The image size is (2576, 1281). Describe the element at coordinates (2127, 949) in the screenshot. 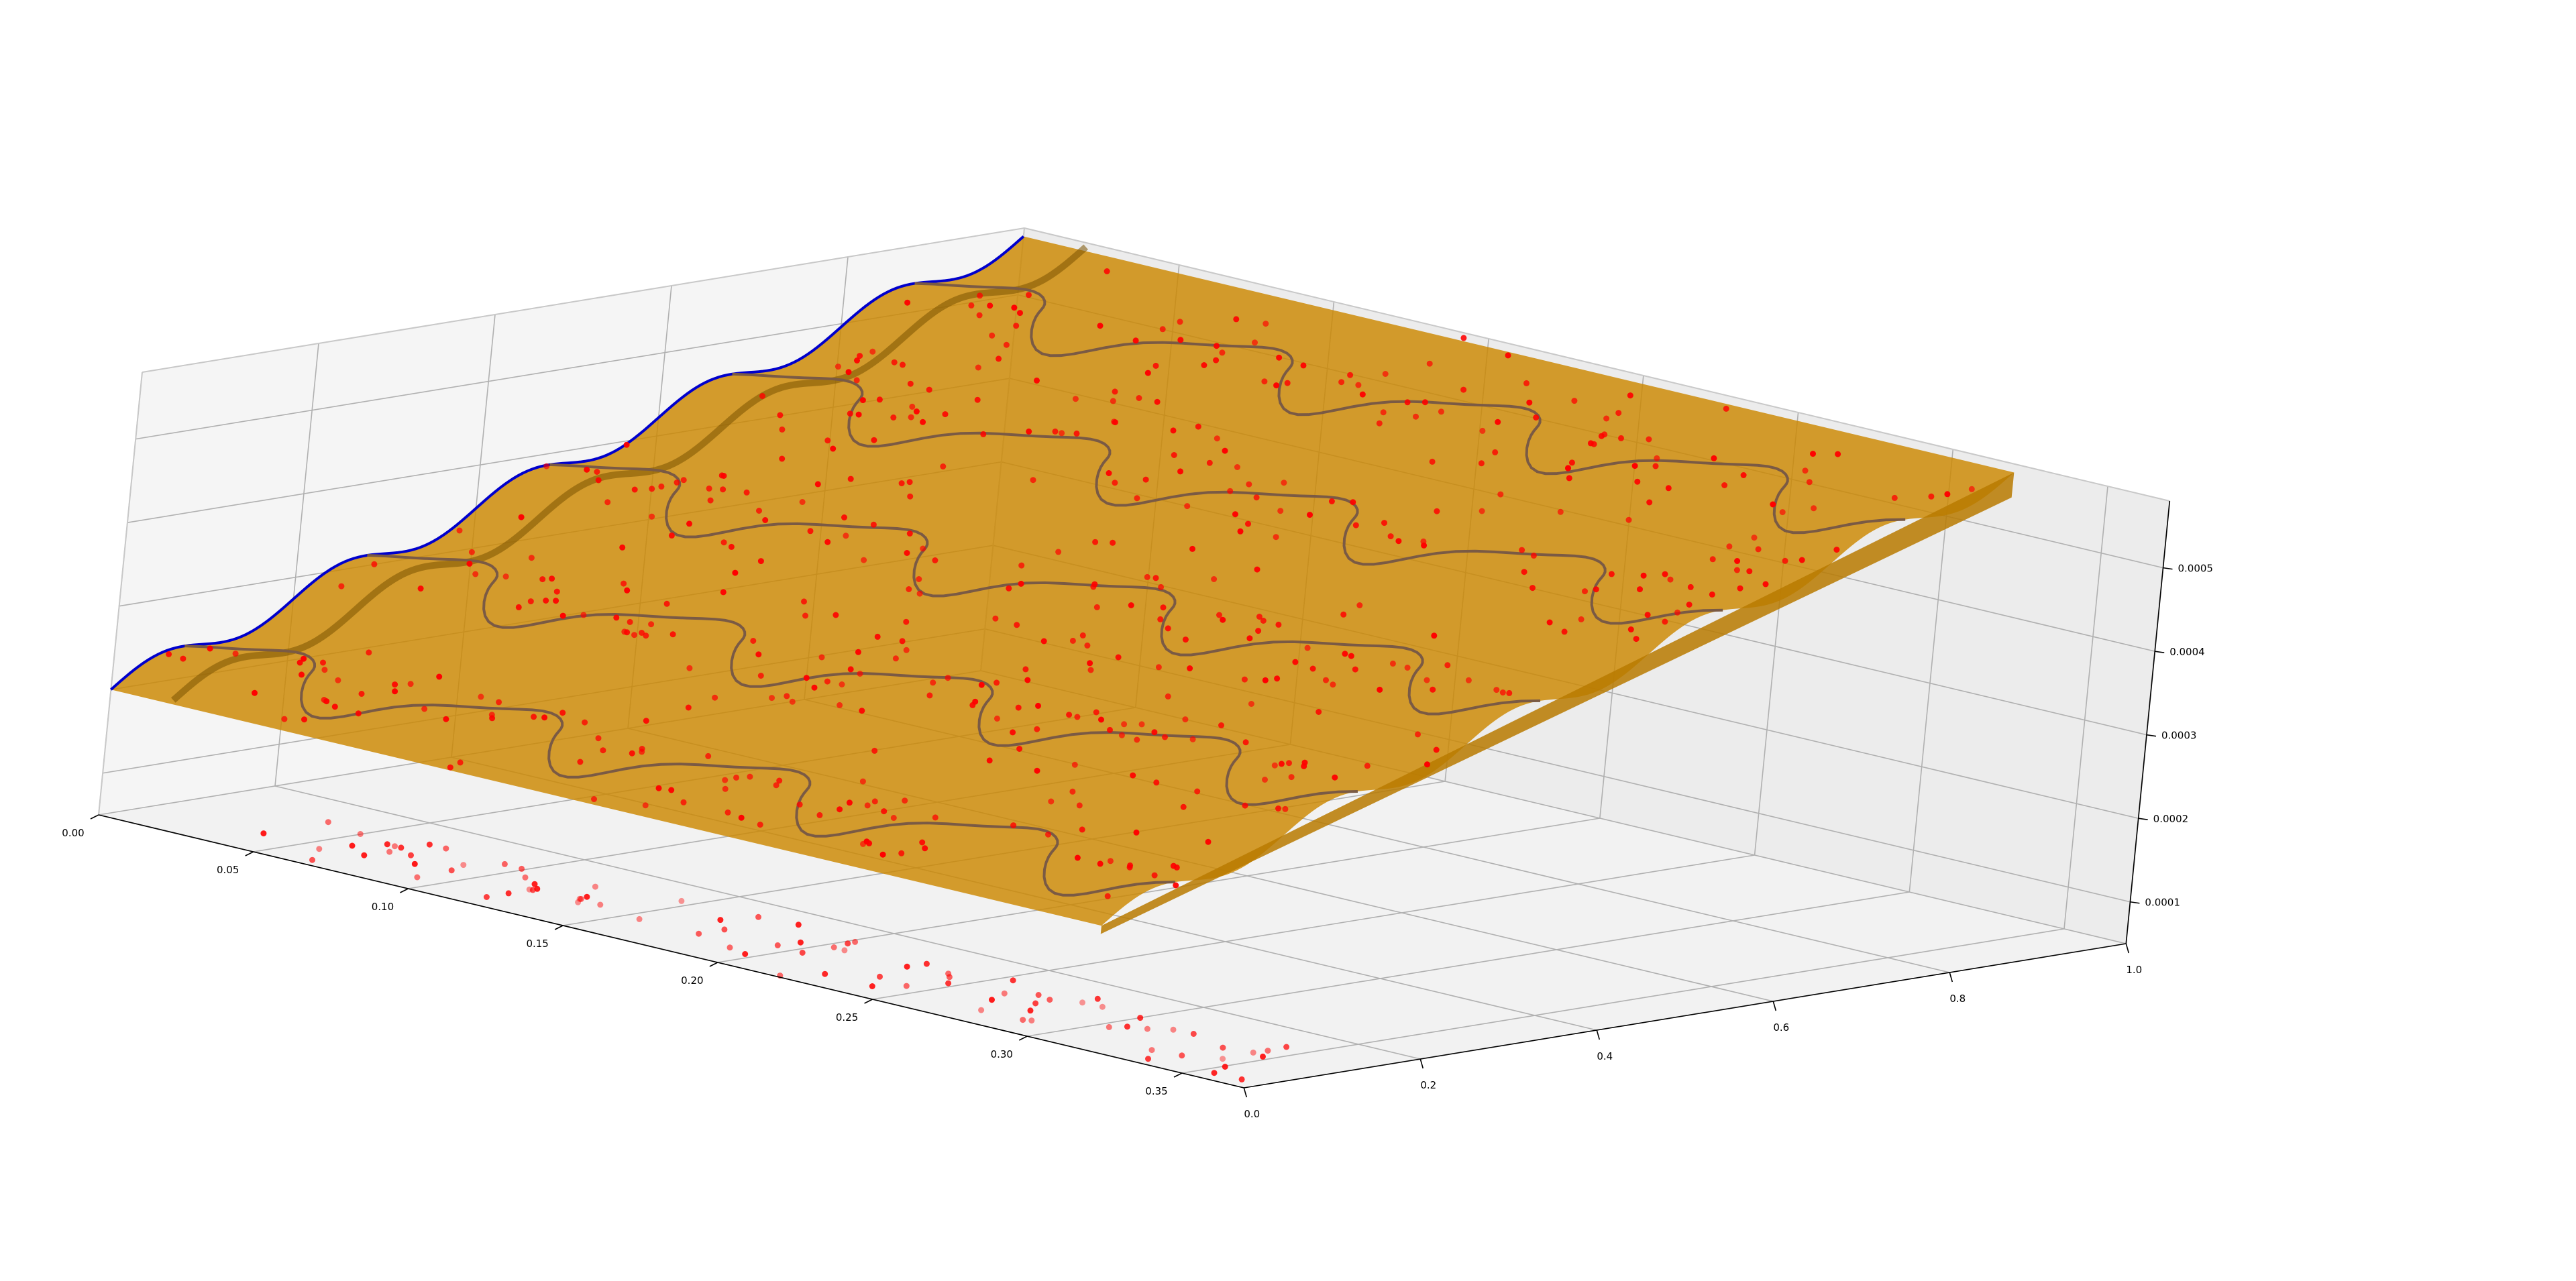

I see `y-tick-mark` at that location.